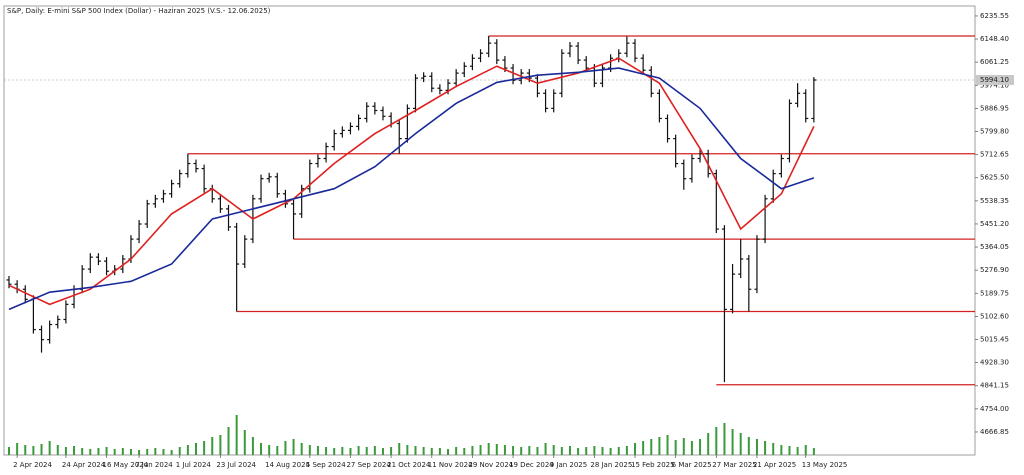 The height and width of the screenshot is (475, 1024). I want to click on x-tick-label: 9 Jan 2025, so click(569, 465).